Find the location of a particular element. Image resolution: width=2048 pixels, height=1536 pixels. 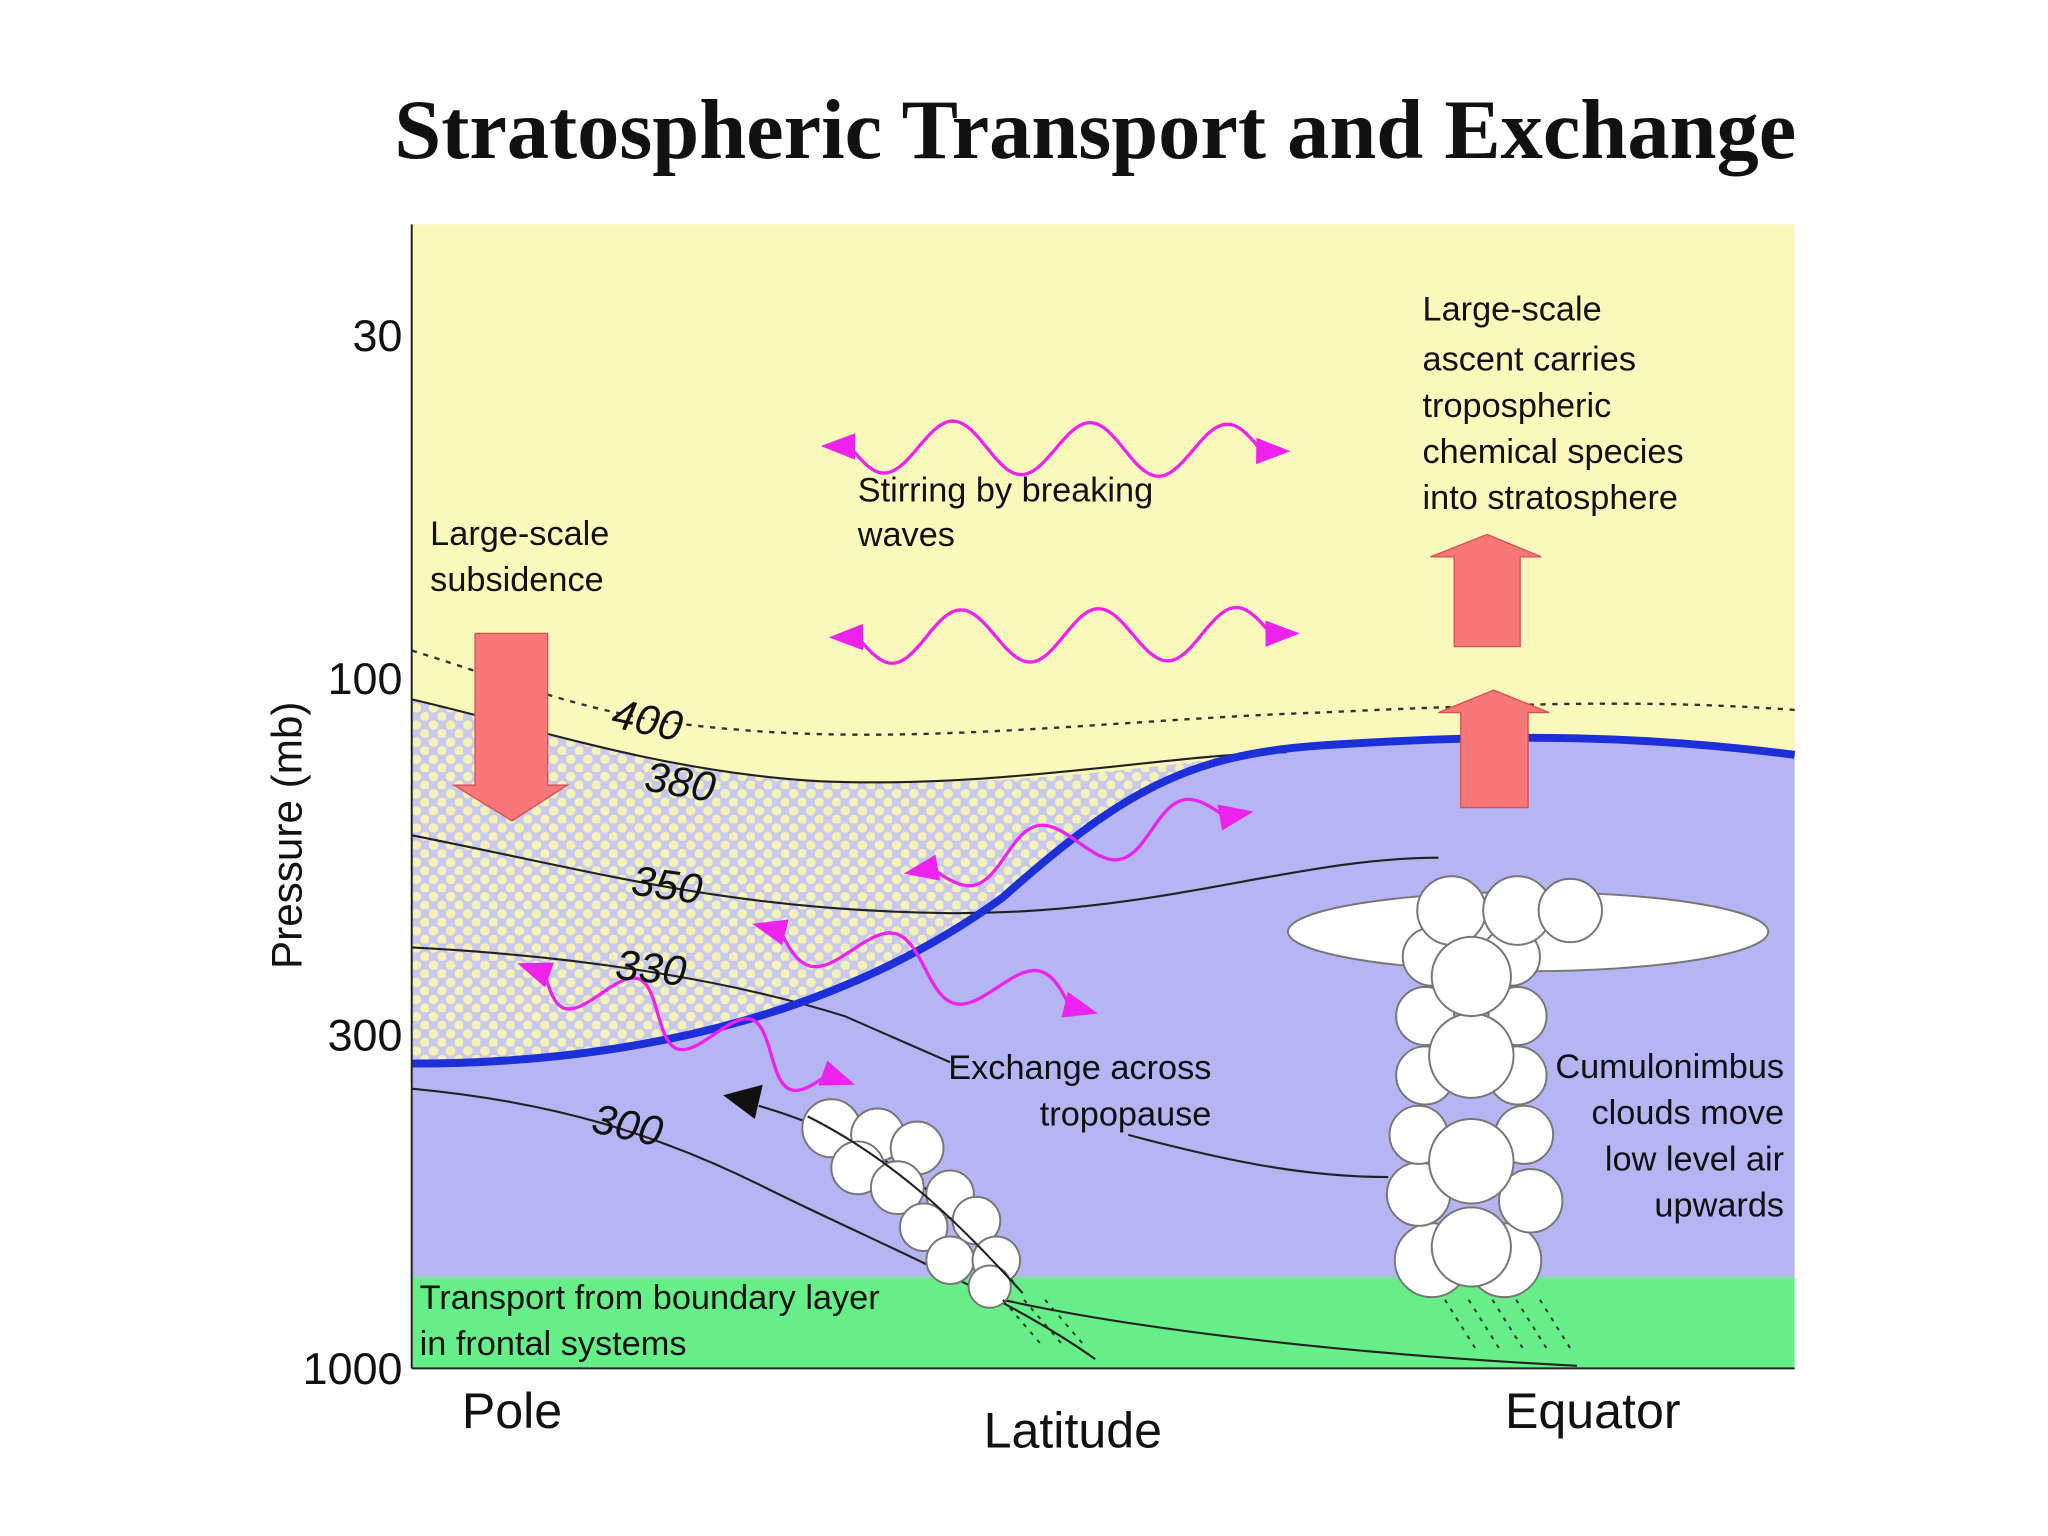

x-axis-label: Latitude is located at coordinates (1073, 1431).